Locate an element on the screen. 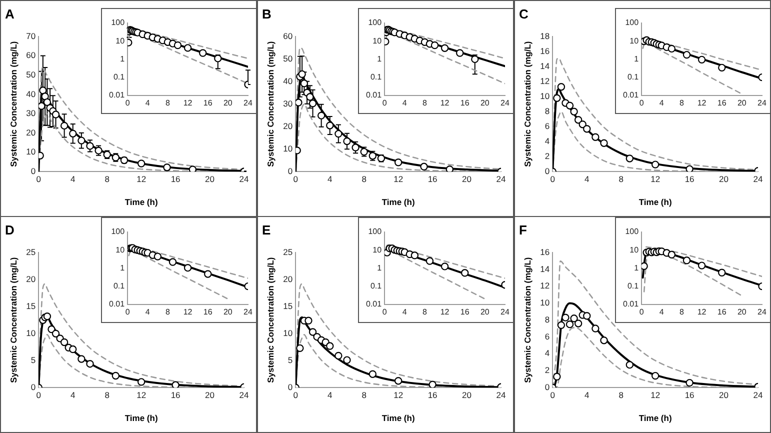 This screenshot has width=771, height=433. y-tick-label: 60 is located at coordinates (288, 35).